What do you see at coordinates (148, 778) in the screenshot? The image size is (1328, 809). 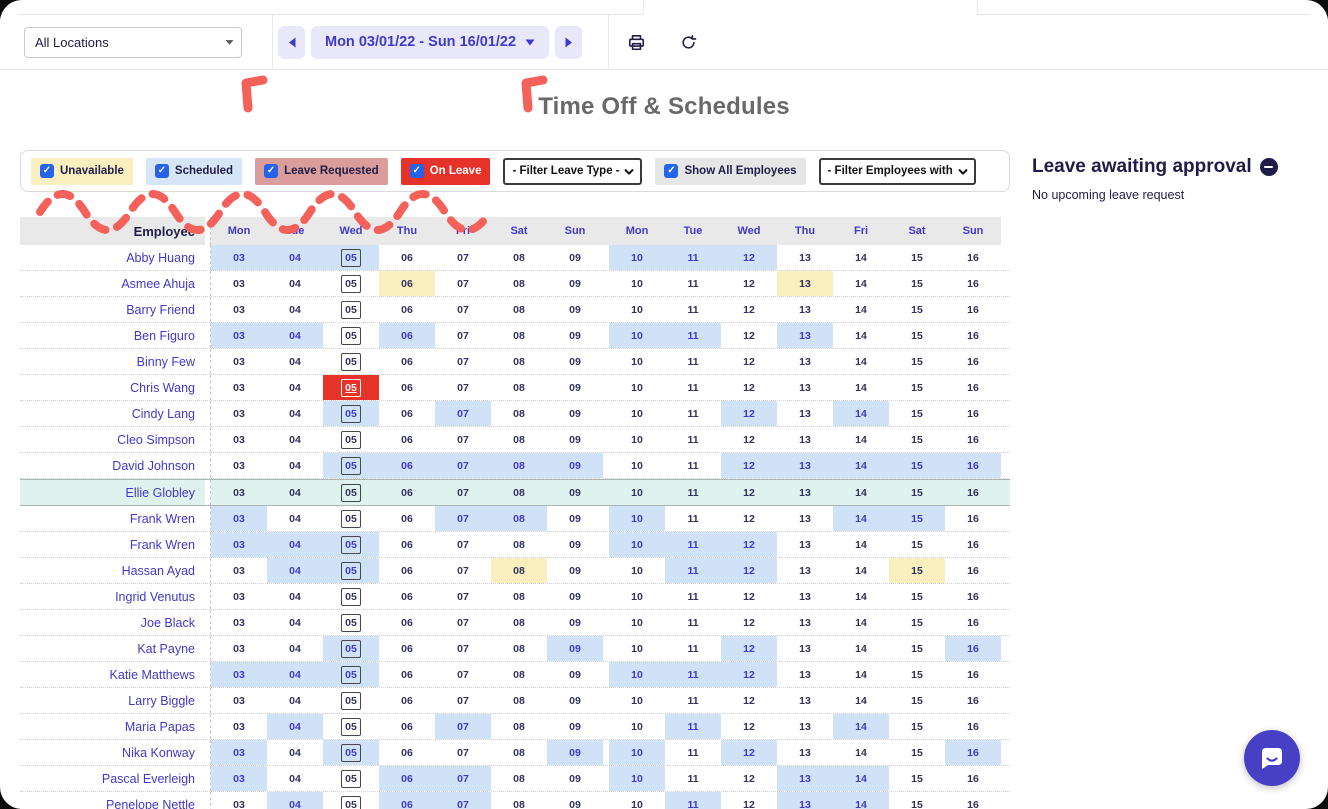 I see `employee-link-pascal-everleigh: Pascal Everleigh` at bounding box center [148, 778].